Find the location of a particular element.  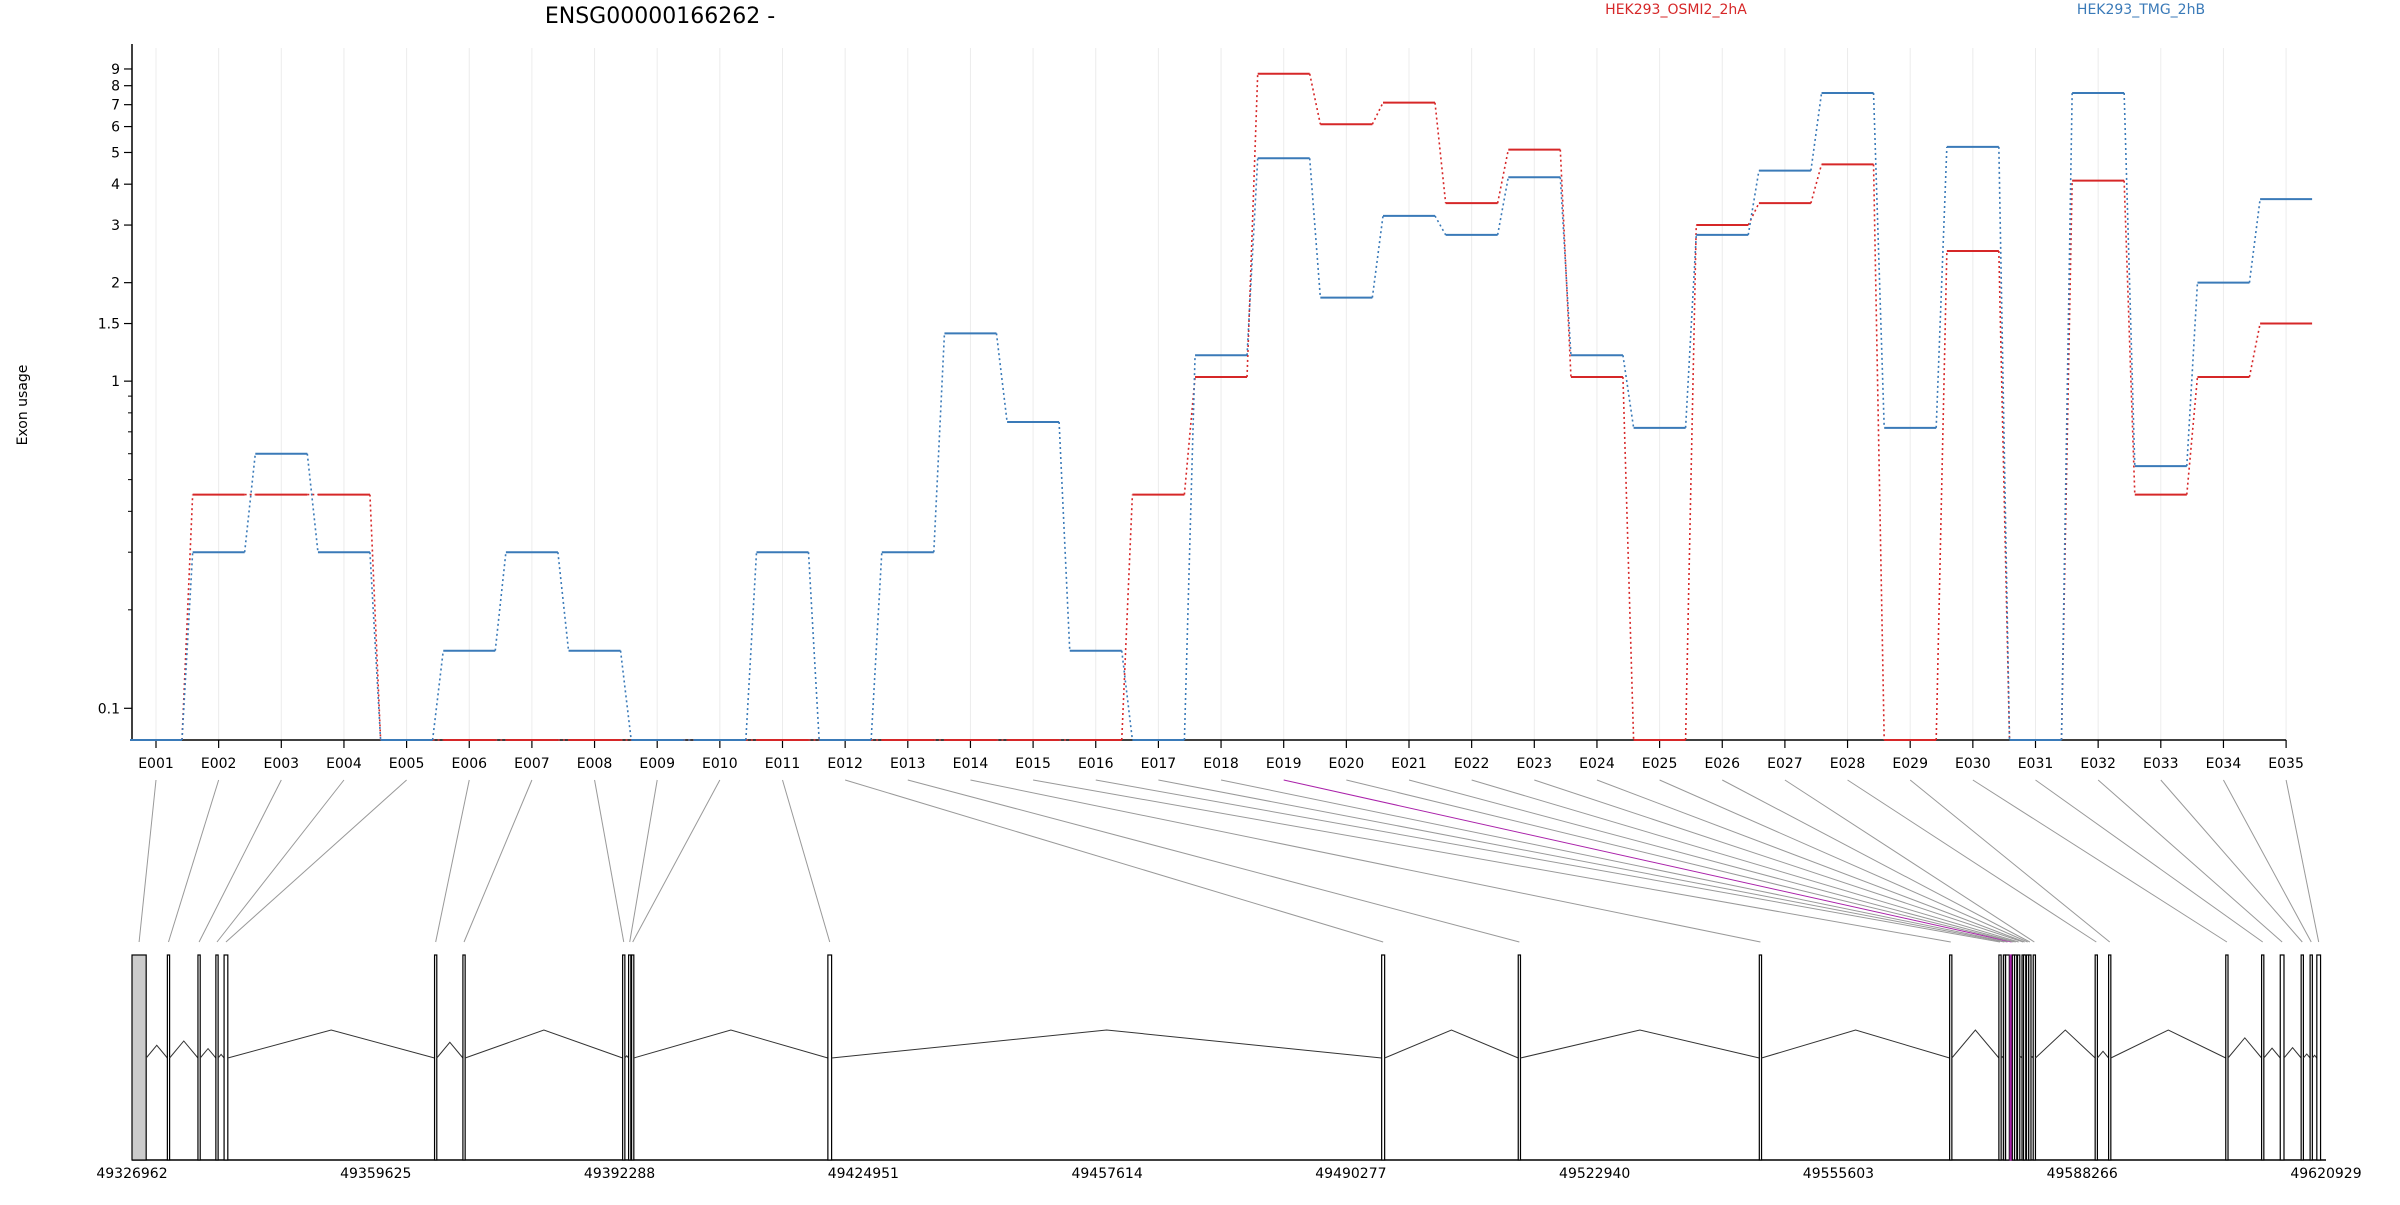

legend-entry-osmi2: HEK293_OSMI2_2hA is located at coordinates (1676, 10).